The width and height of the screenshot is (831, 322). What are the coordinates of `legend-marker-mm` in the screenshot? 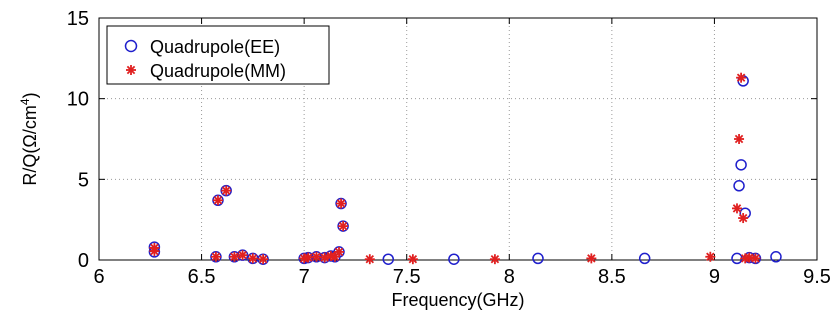 It's located at (131, 70).